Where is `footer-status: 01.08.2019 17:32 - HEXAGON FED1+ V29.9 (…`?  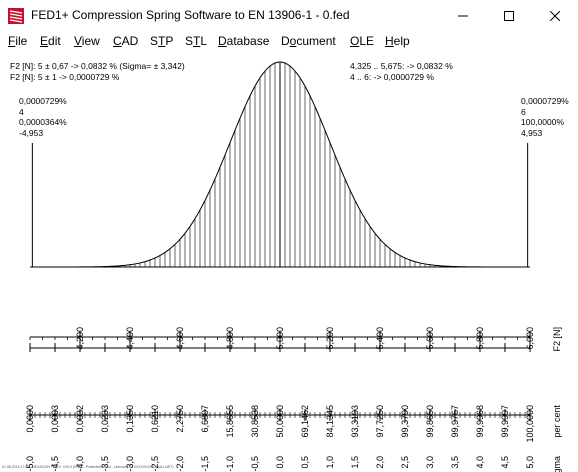
footer-status: 01.08.2019 17:32 - HEXAGON FED1+ V29.9 (… is located at coordinates (90, 467).